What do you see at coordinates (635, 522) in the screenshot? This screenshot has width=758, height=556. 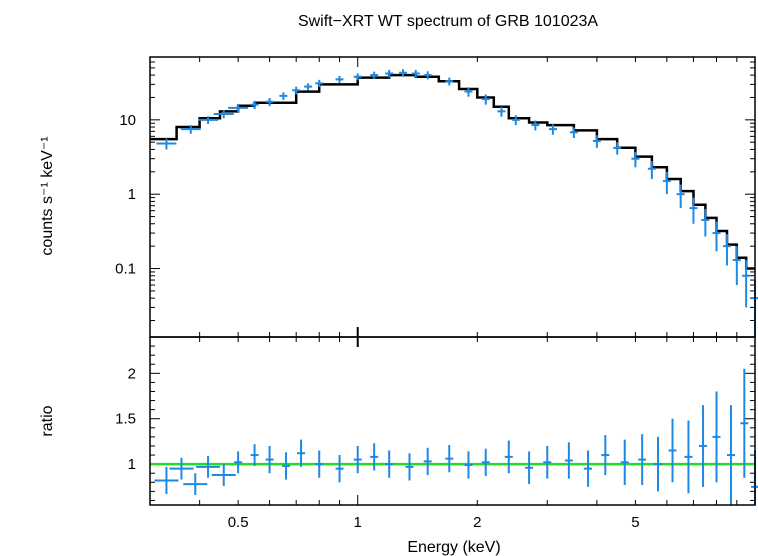 I see `x-tick-label: 5` at bounding box center [635, 522].